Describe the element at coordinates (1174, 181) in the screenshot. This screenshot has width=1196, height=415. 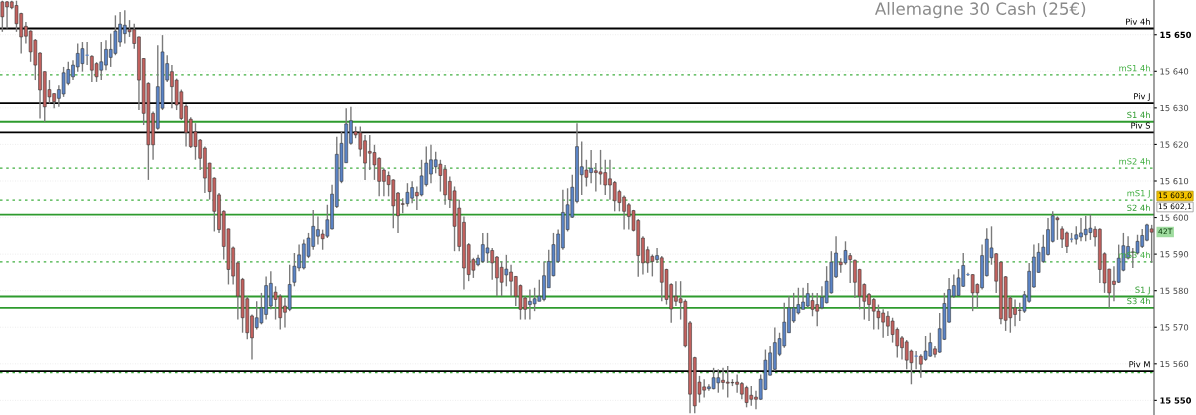
I see `y-tick-label: 15 610` at that location.